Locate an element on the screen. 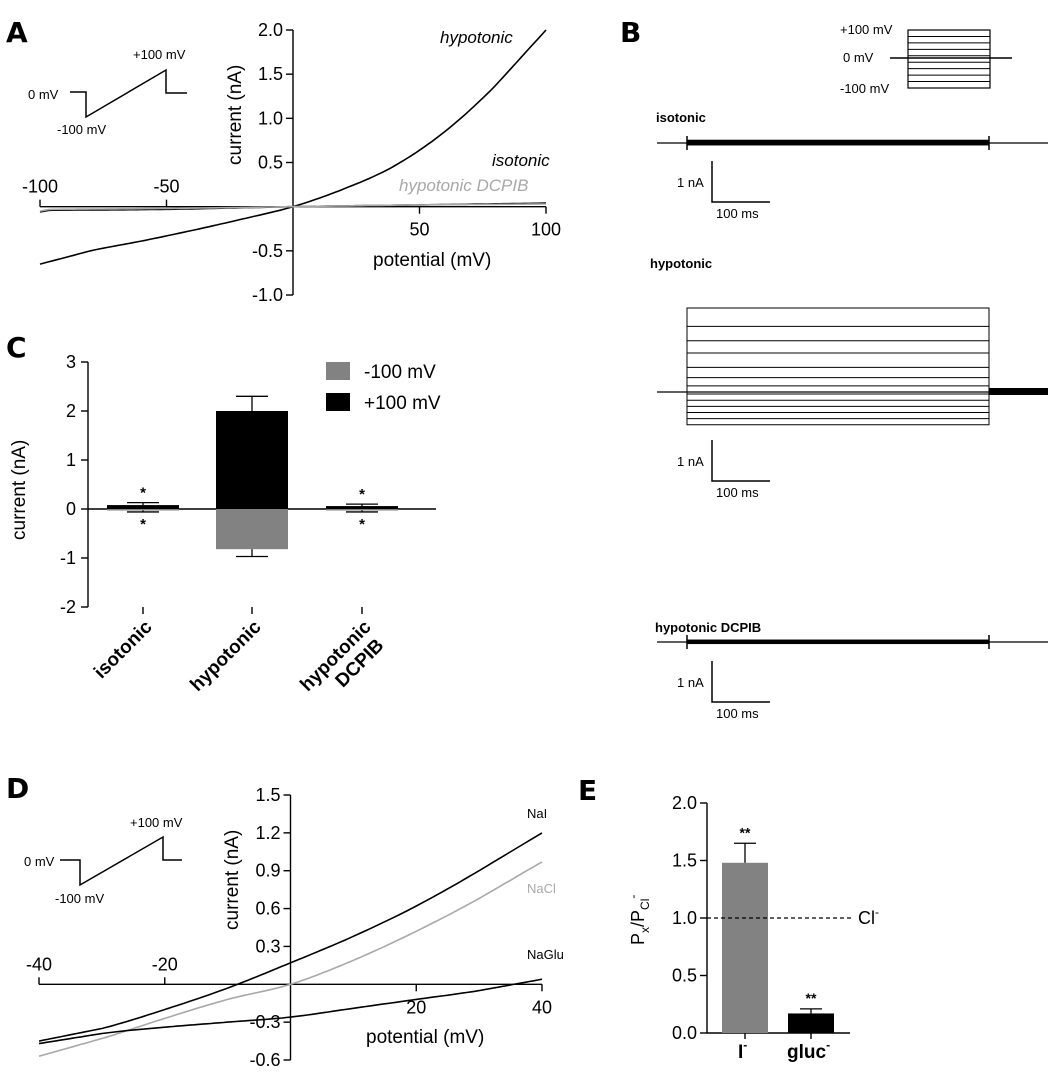 The width and height of the screenshot is (1055, 1073). x-tick-label: 40 is located at coordinates (542, 1007).